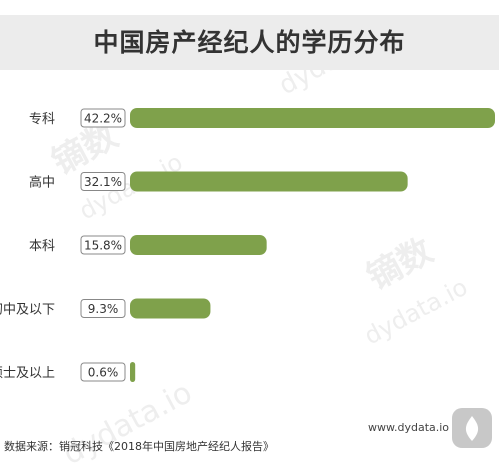 This screenshot has height=471, width=499. Describe the element at coordinates (42, 183) in the screenshot. I see `category-label: 高中` at that location.